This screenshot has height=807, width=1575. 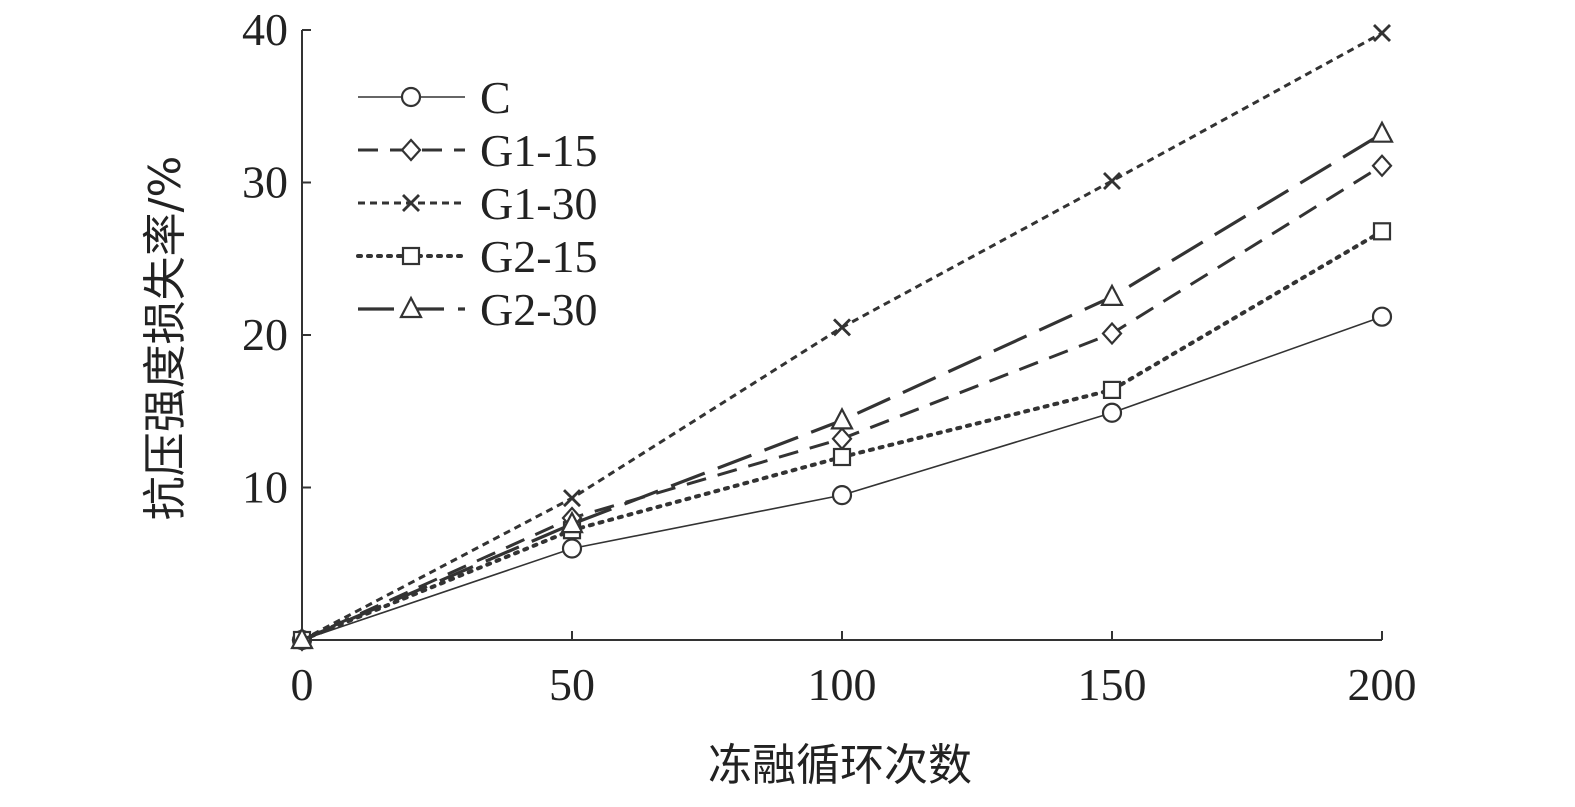 What do you see at coordinates (434, 97) in the screenshot?
I see `legend-item-c: C` at bounding box center [434, 97].